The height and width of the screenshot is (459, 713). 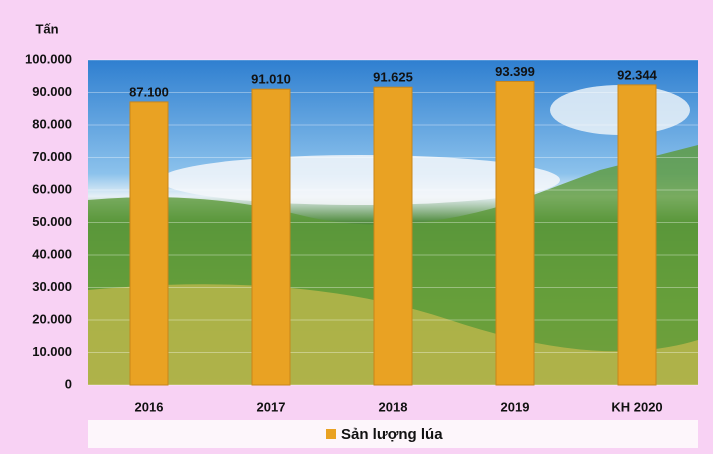 I want to click on y-tick-label: 30.000, so click(x=52, y=286).